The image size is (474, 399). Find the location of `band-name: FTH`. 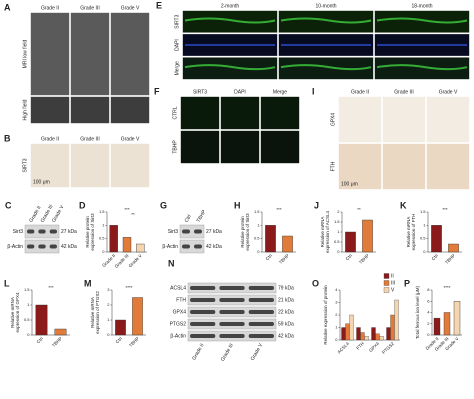

band-name: FTH is located at coordinates (181, 300).